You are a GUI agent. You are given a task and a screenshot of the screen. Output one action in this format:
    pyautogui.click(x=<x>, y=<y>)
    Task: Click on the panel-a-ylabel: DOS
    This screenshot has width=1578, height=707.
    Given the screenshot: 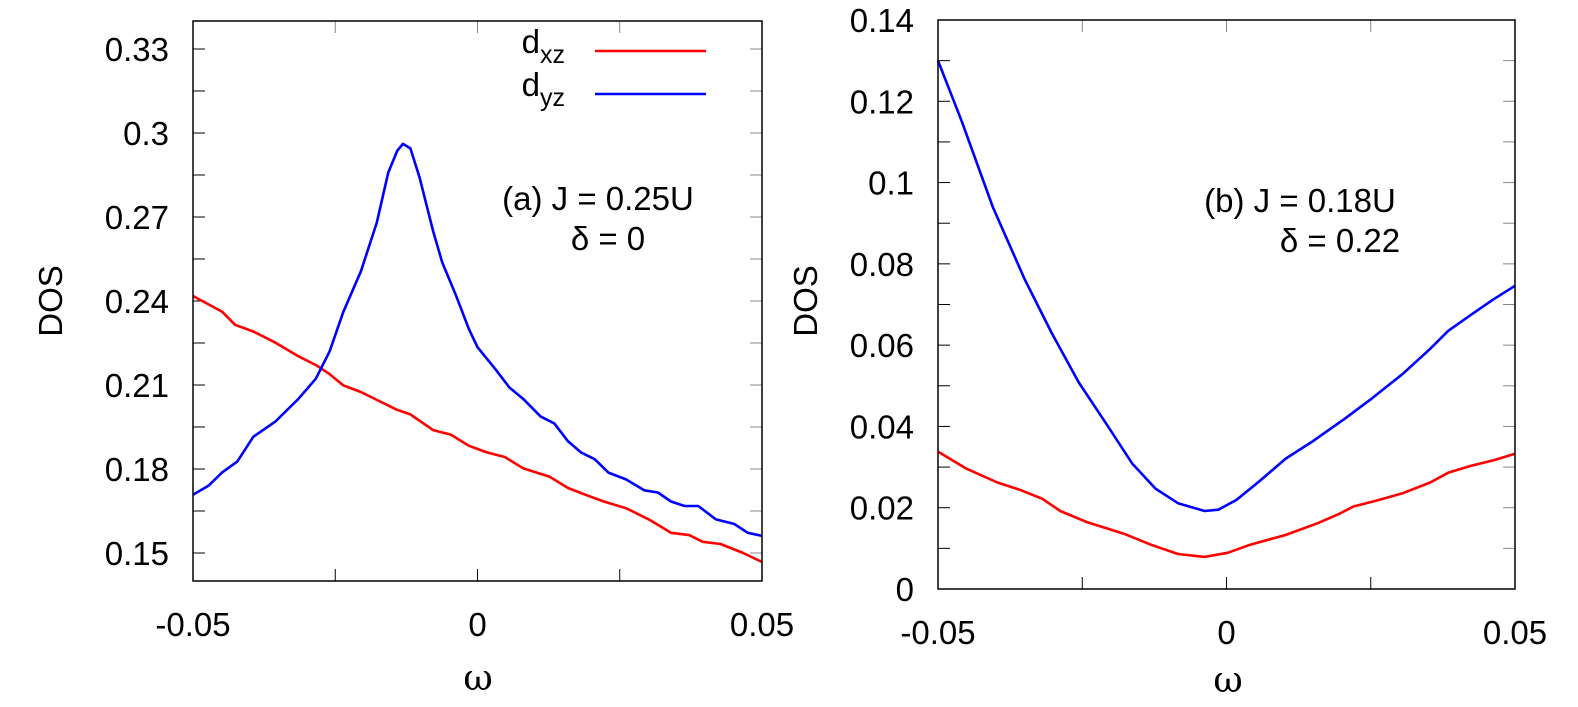 What is the action you would take?
    pyautogui.click(x=50, y=301)
    